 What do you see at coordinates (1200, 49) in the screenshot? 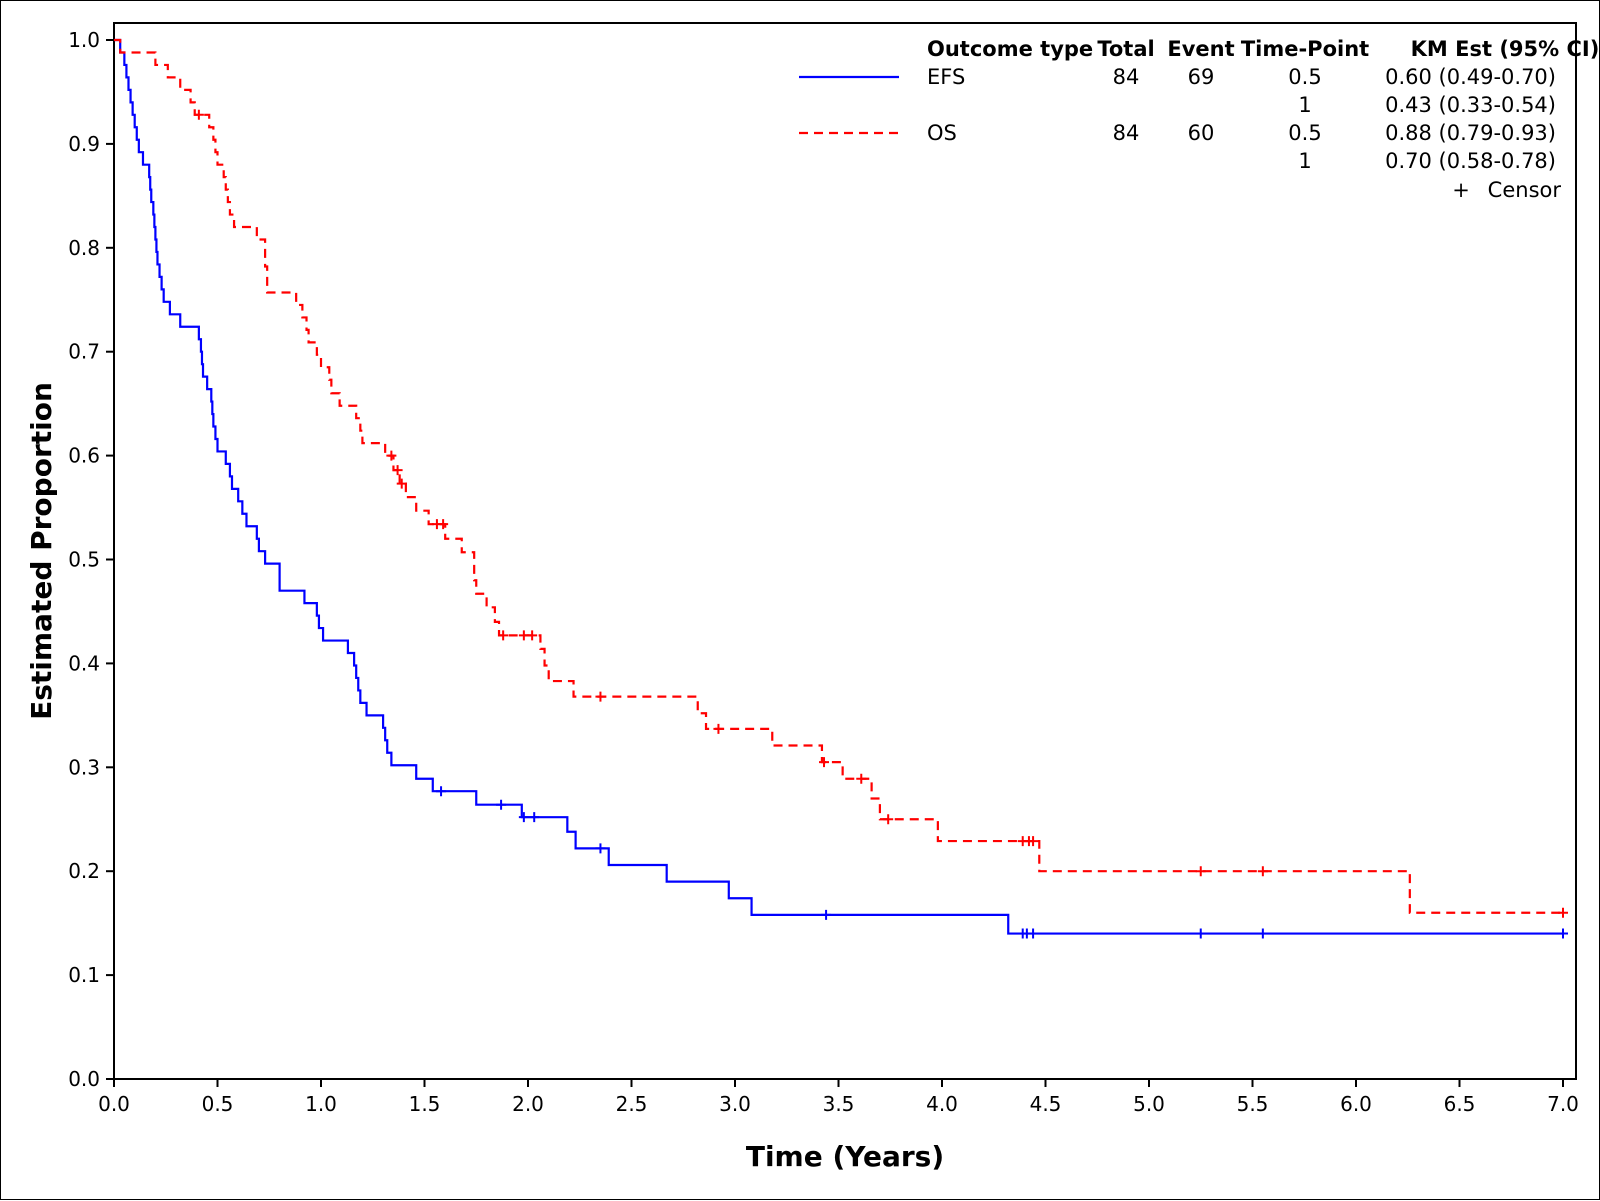
I see `legend-header: Event` at bounding box center [1200, 49].